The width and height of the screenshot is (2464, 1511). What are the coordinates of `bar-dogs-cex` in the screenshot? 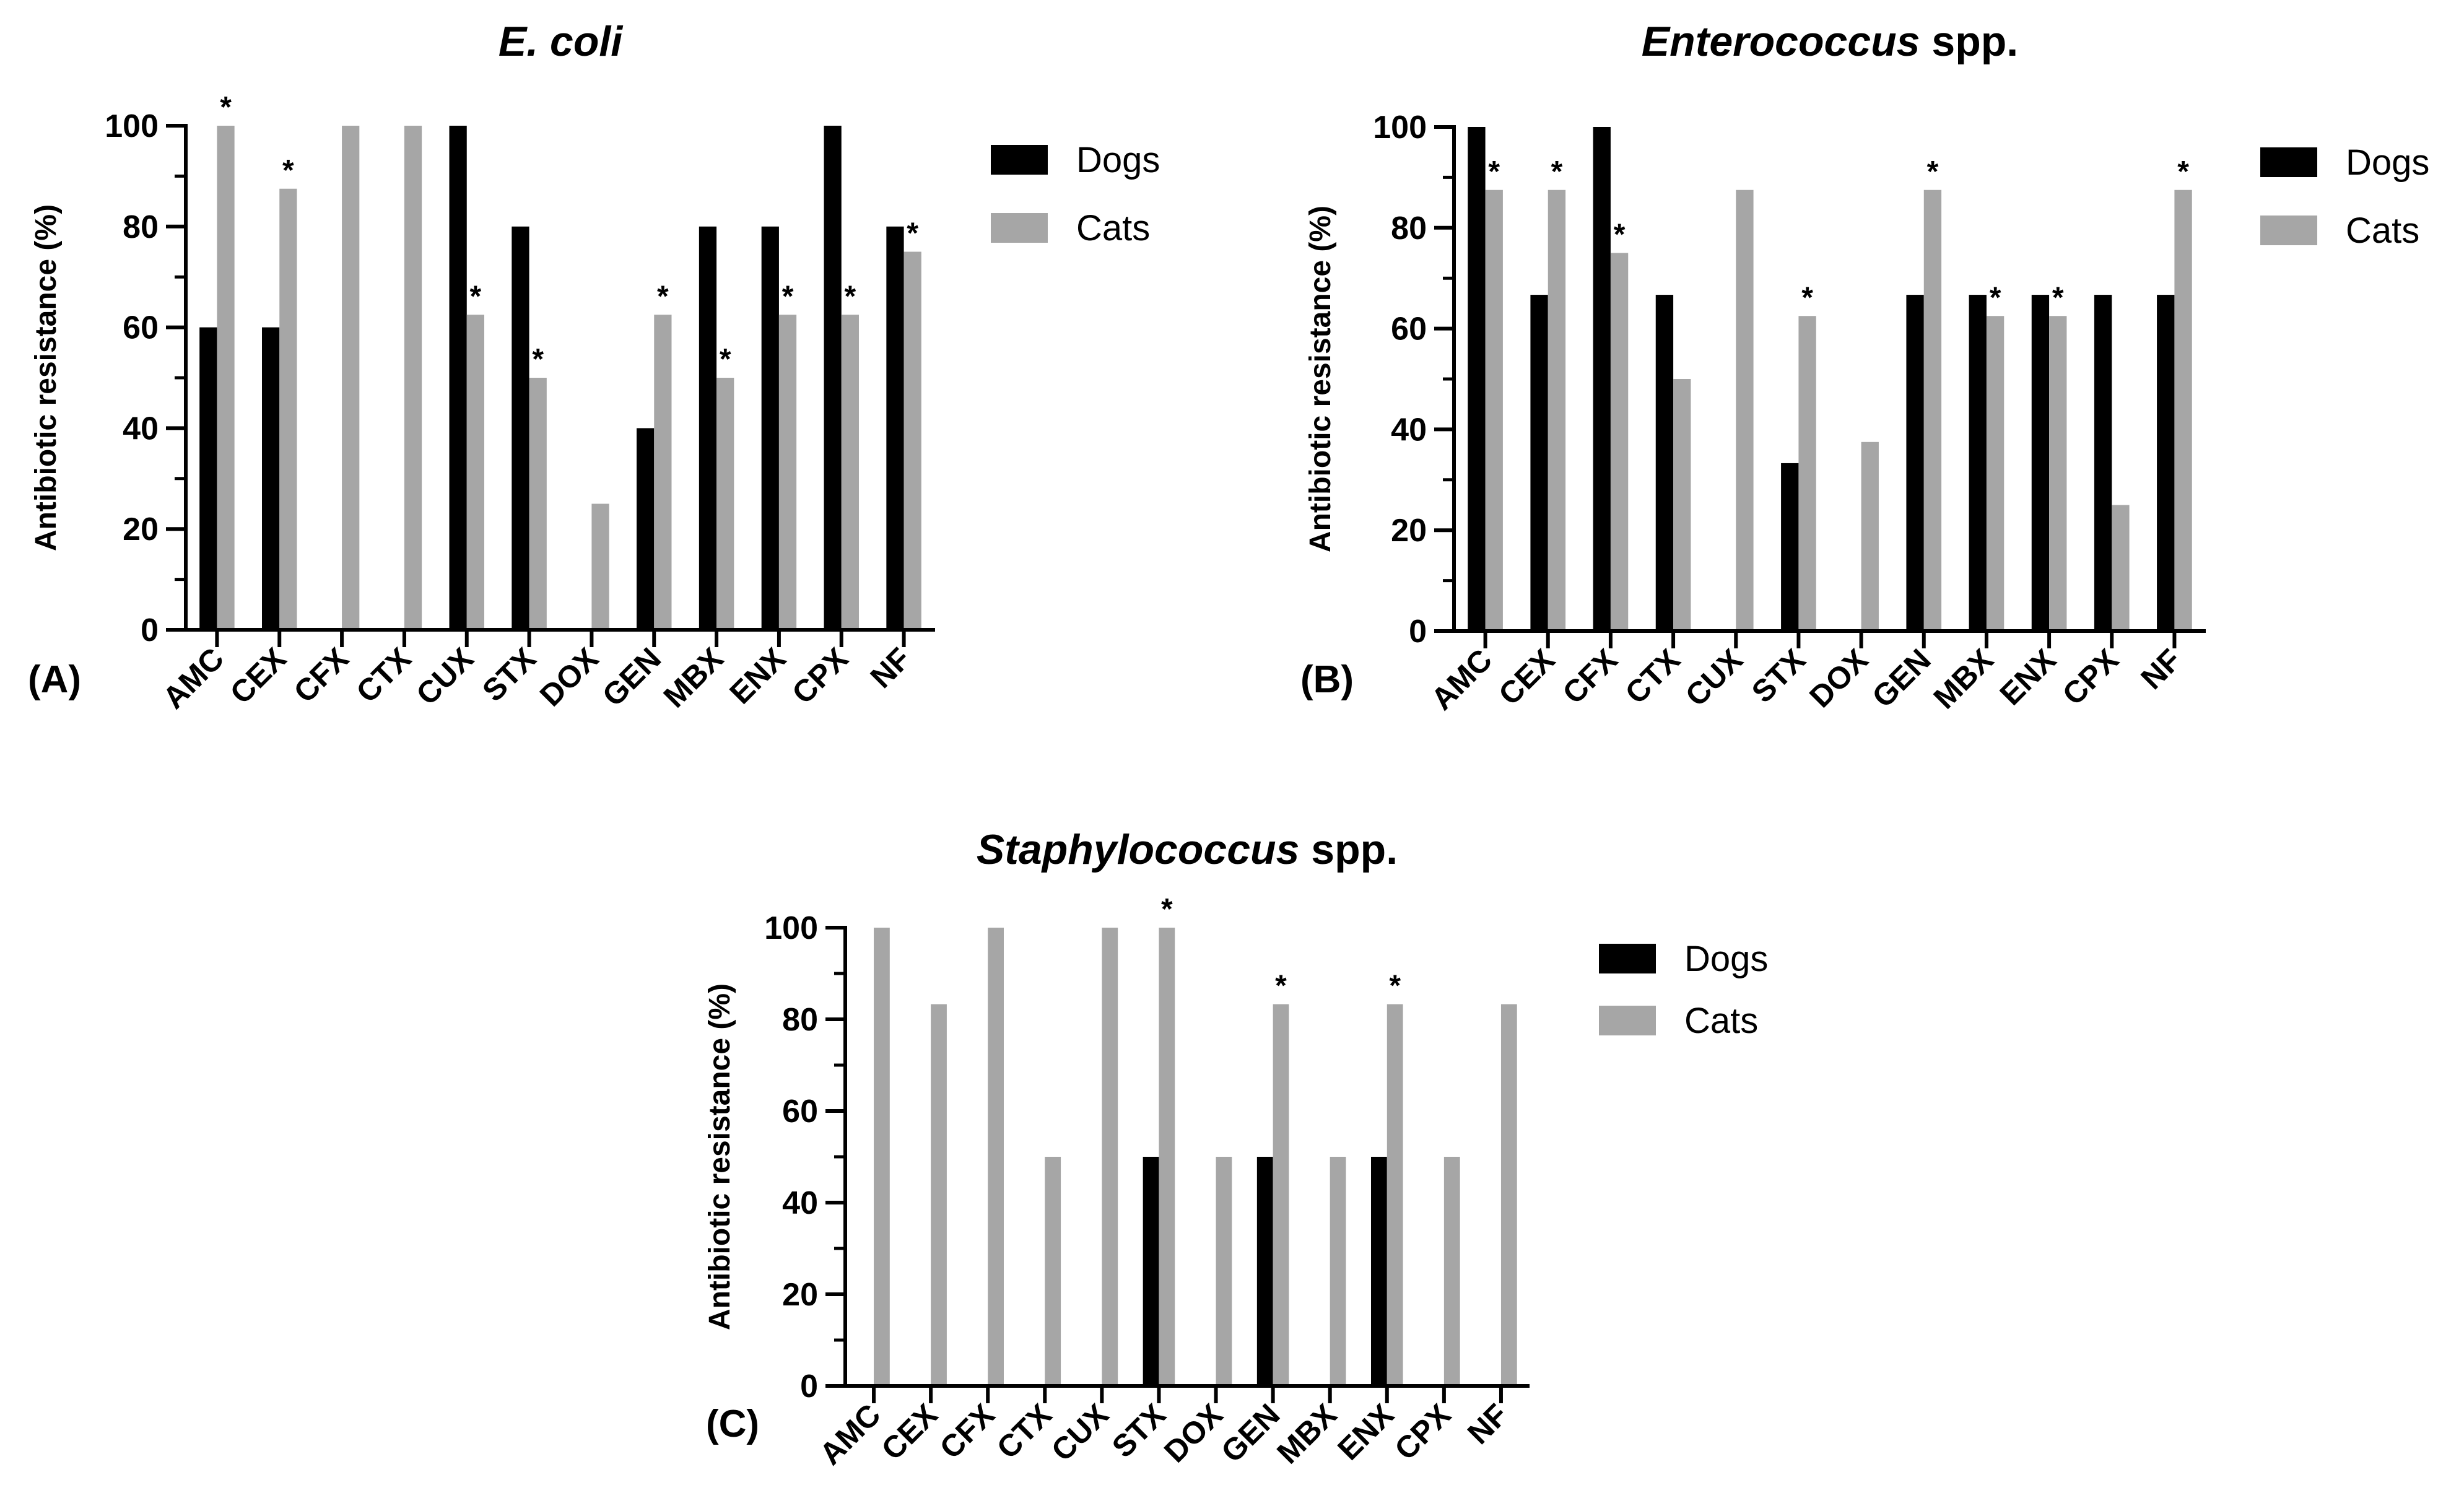 It's located at (271, 478).